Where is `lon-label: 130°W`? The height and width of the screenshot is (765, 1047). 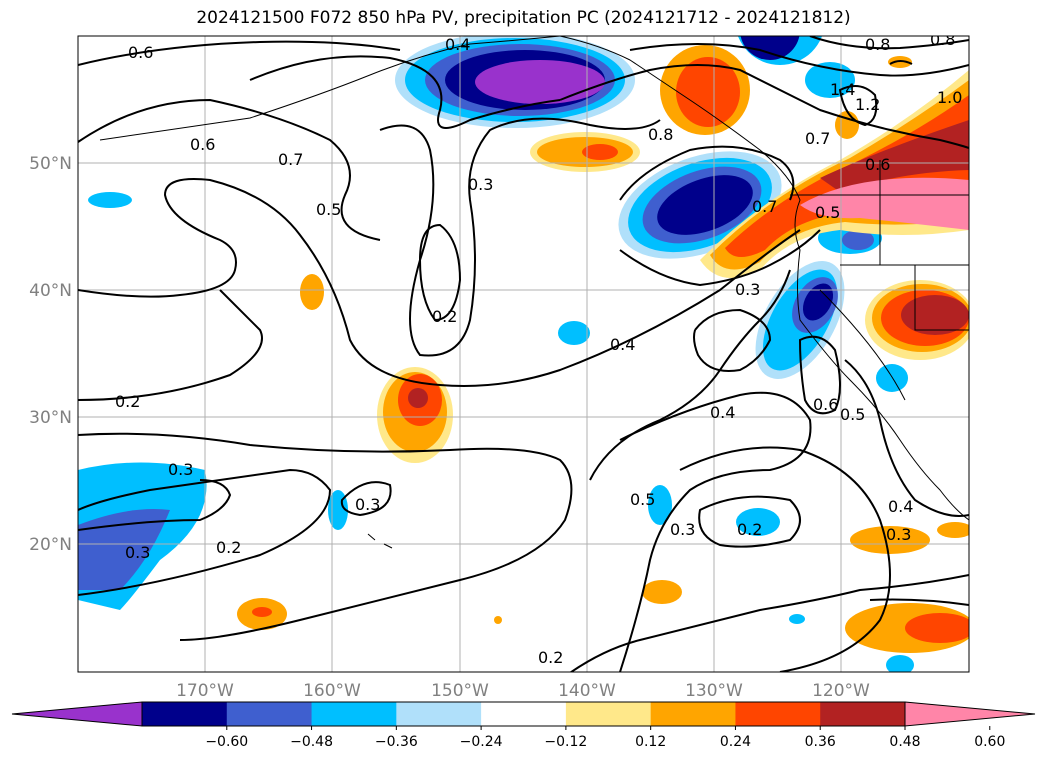
lon-label: 130°W is located at coordinates (714, 691).